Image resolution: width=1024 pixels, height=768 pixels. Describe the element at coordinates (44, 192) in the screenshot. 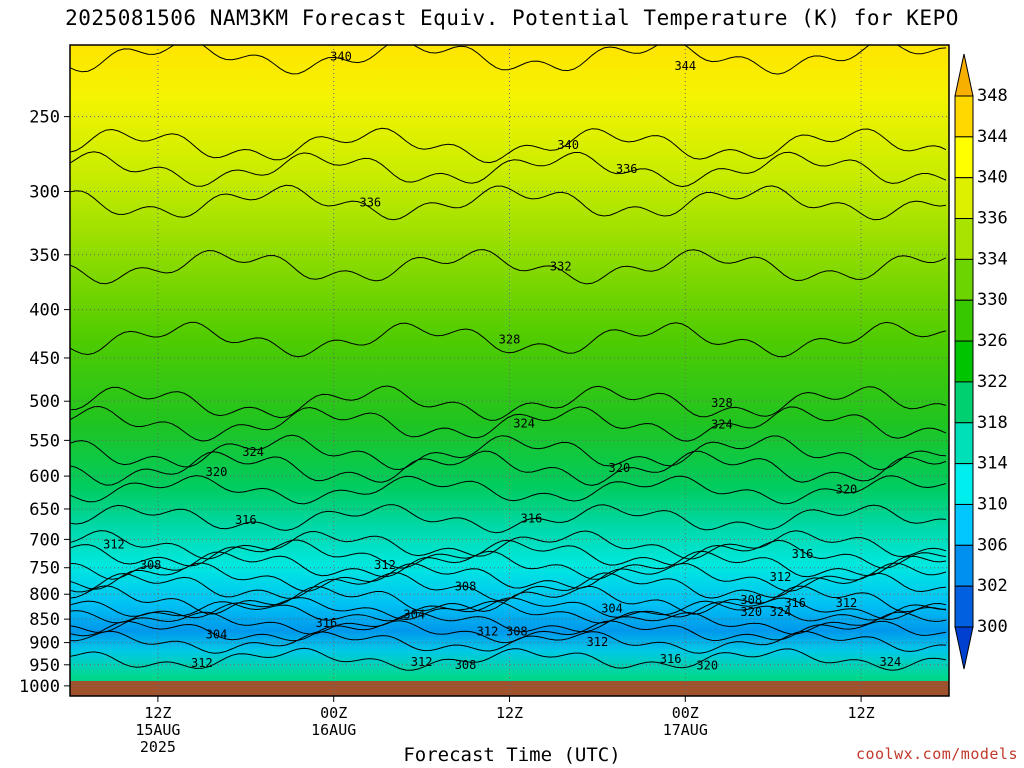

I see `y-tick-label: 300` at that location.